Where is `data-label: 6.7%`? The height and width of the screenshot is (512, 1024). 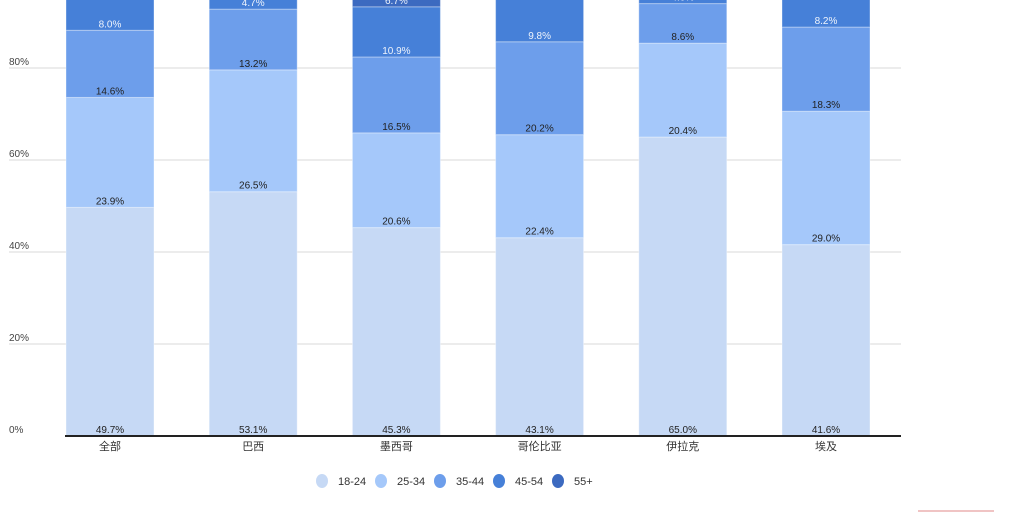
data-label: 6.7% is located at coordinates (396, 3).